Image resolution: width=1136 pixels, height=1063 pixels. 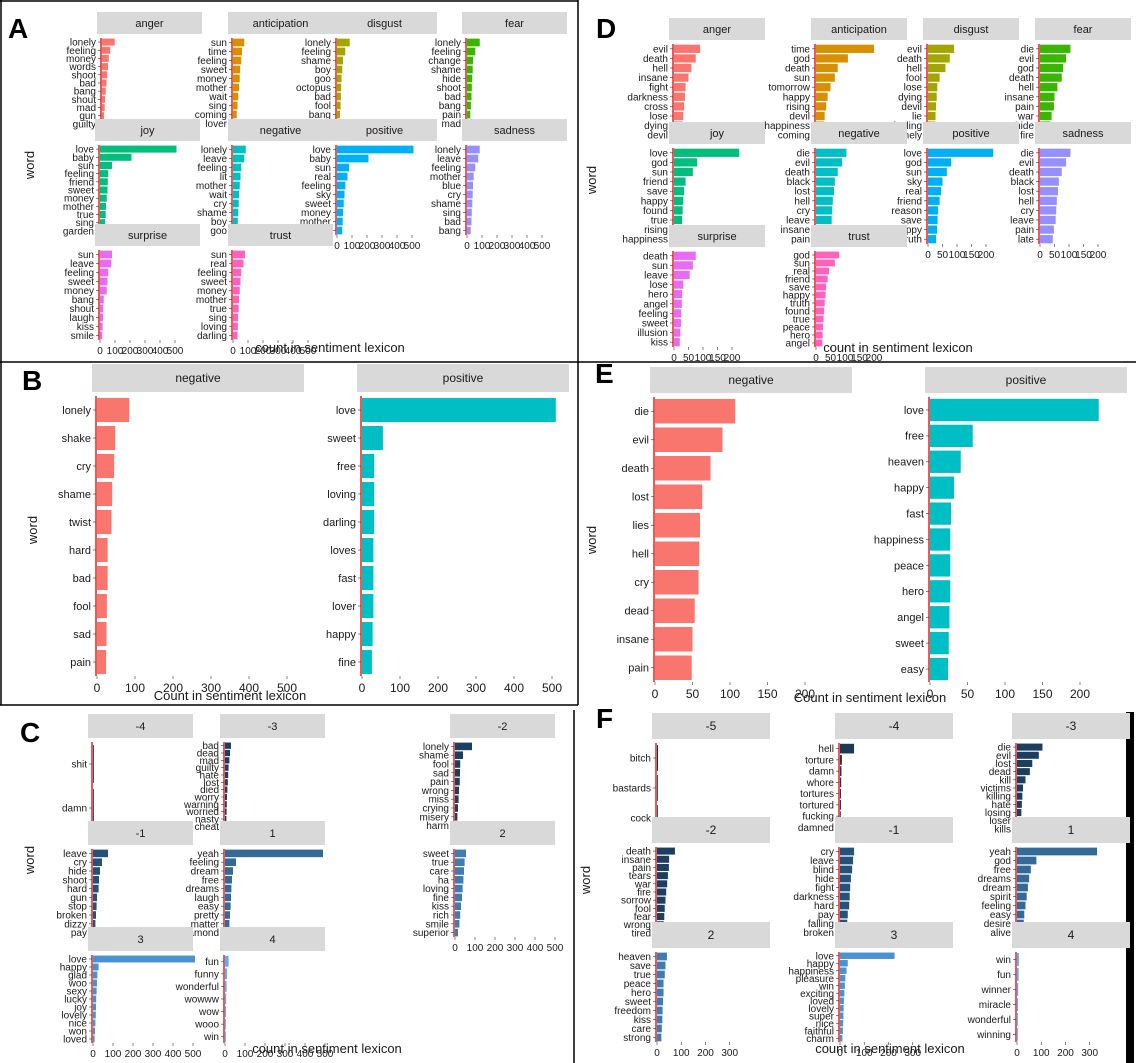 I want to click on panel-d-facet-5-label-2: death, so click(x=797, y=173).